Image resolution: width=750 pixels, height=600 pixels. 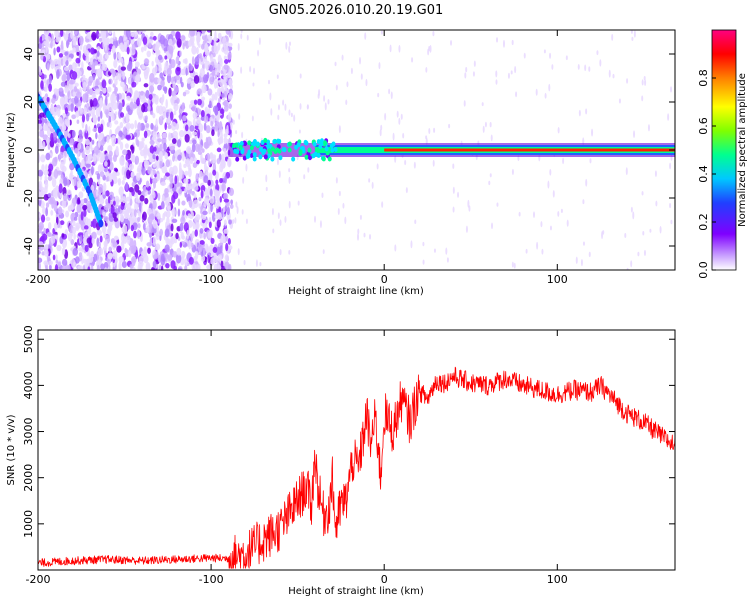 I want to click on colorbar-tick-label: 0.0, so click(x=703, y=270).